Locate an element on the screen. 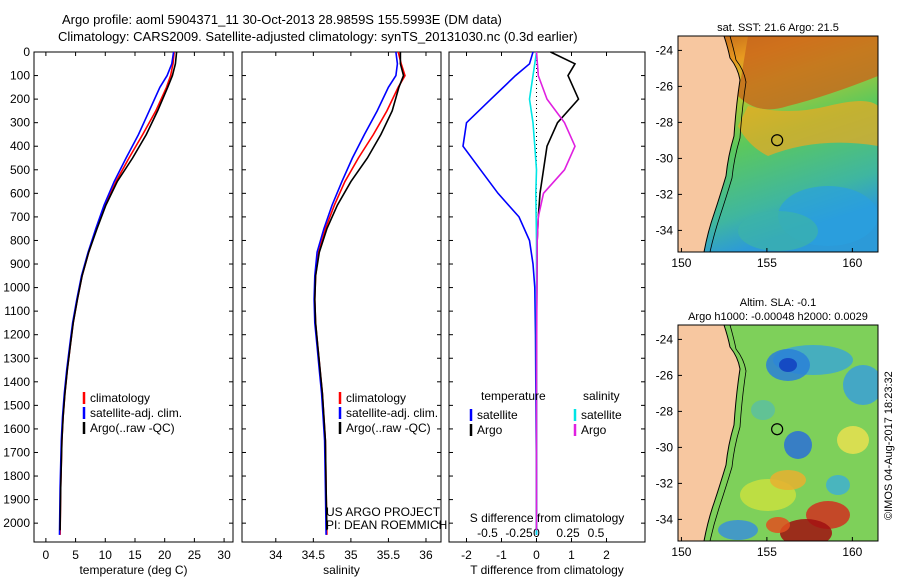  map-x-tick-label: 155 is located at coordinates (767, 552).